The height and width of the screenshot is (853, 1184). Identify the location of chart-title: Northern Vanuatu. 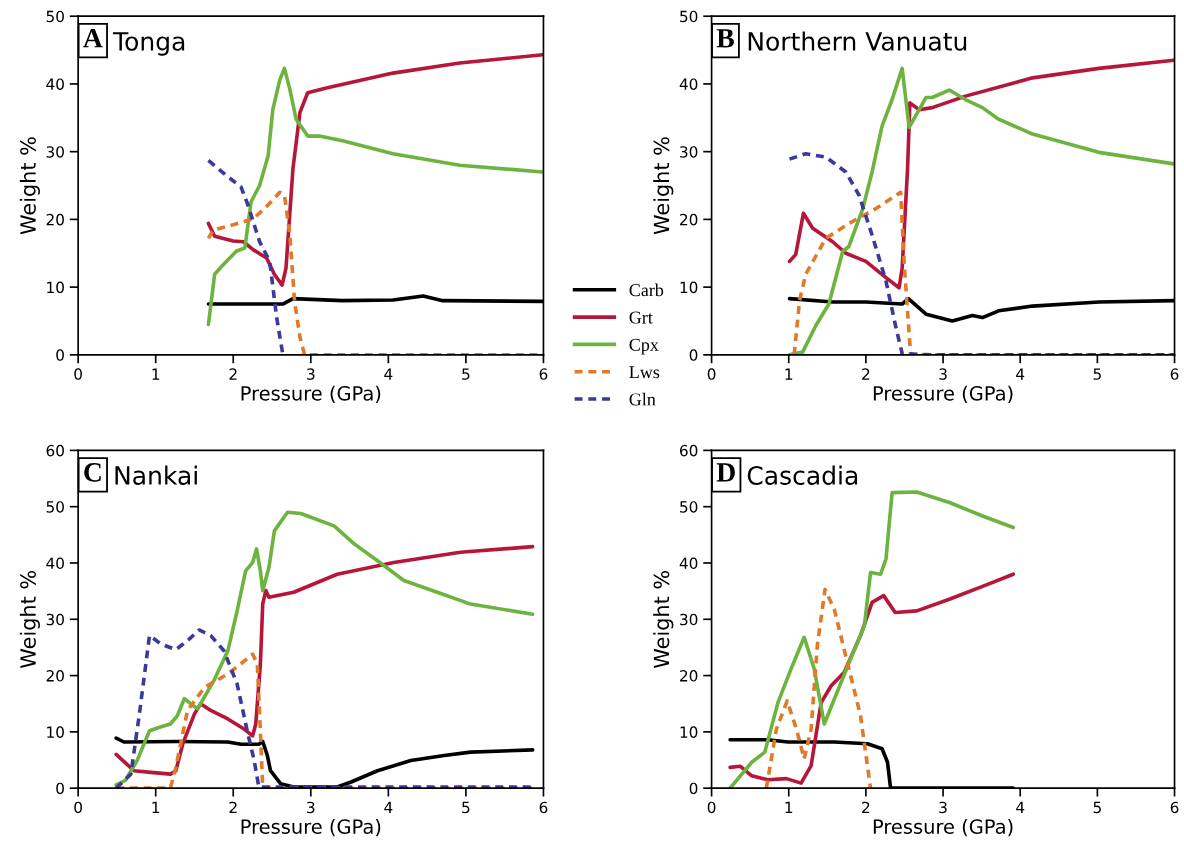
(857, 41).